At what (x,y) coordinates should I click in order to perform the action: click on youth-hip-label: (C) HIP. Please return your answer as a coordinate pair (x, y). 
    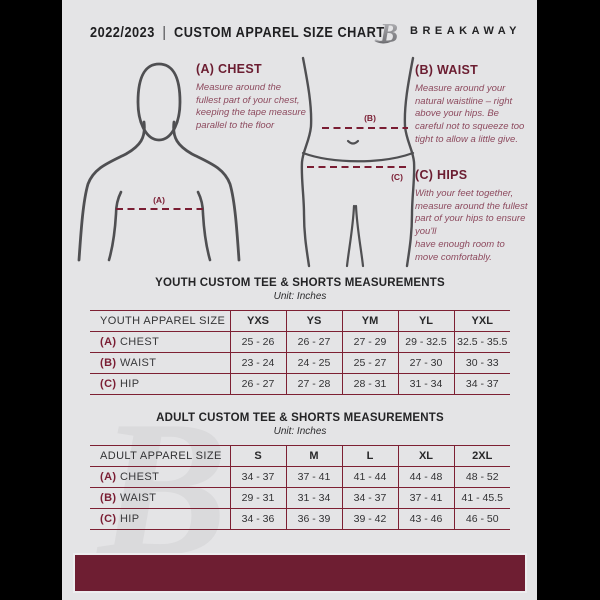
    Looking at the image, I should click on (160, 384).